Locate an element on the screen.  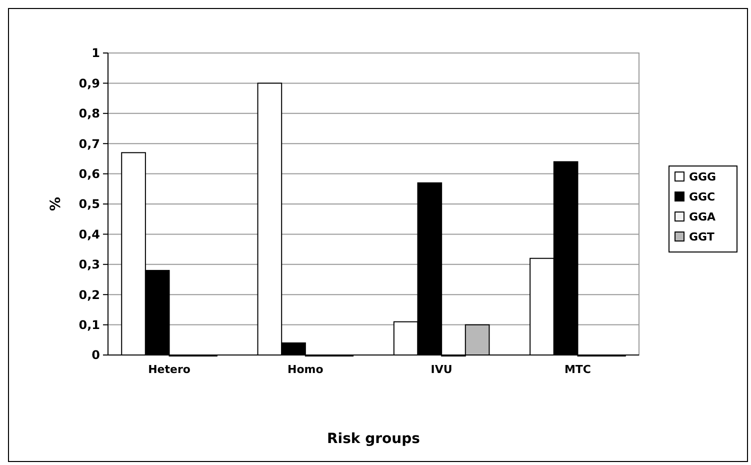
y-tick-label: 0,6 is located at coordinates (89, 174).